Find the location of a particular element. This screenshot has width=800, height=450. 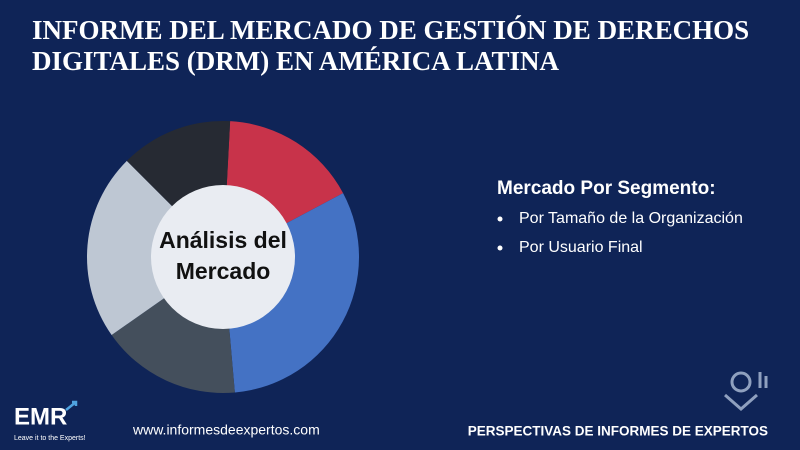

donut-center is located at coordinates (223, 257).